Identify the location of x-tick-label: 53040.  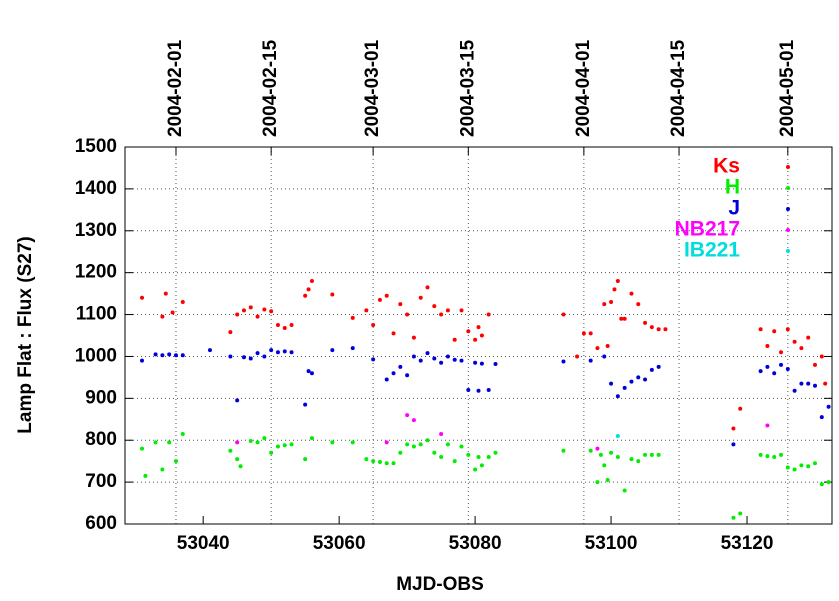
(203, 543).